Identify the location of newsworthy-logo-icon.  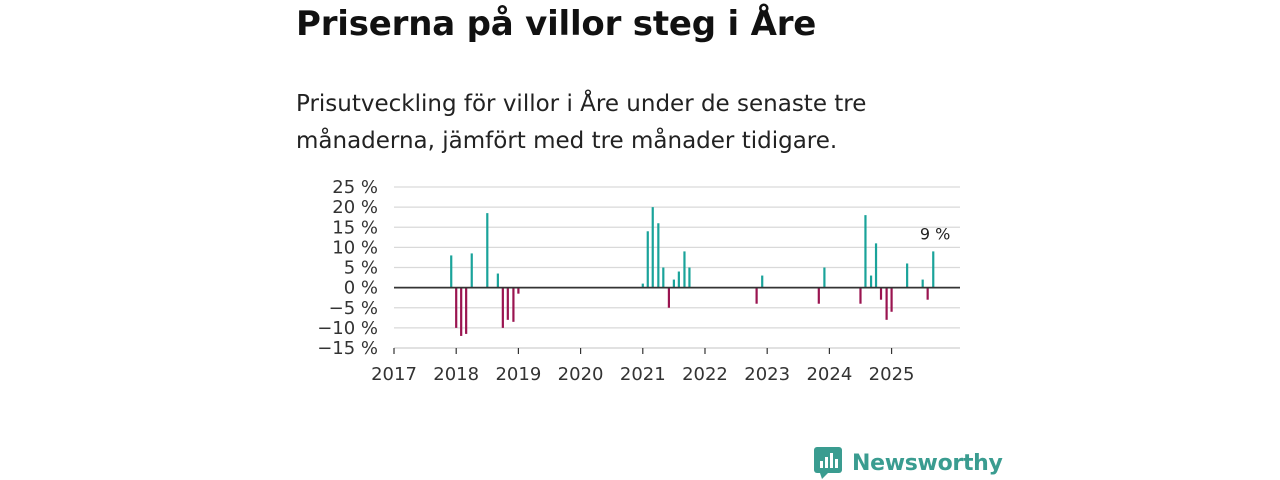
(828, 463).